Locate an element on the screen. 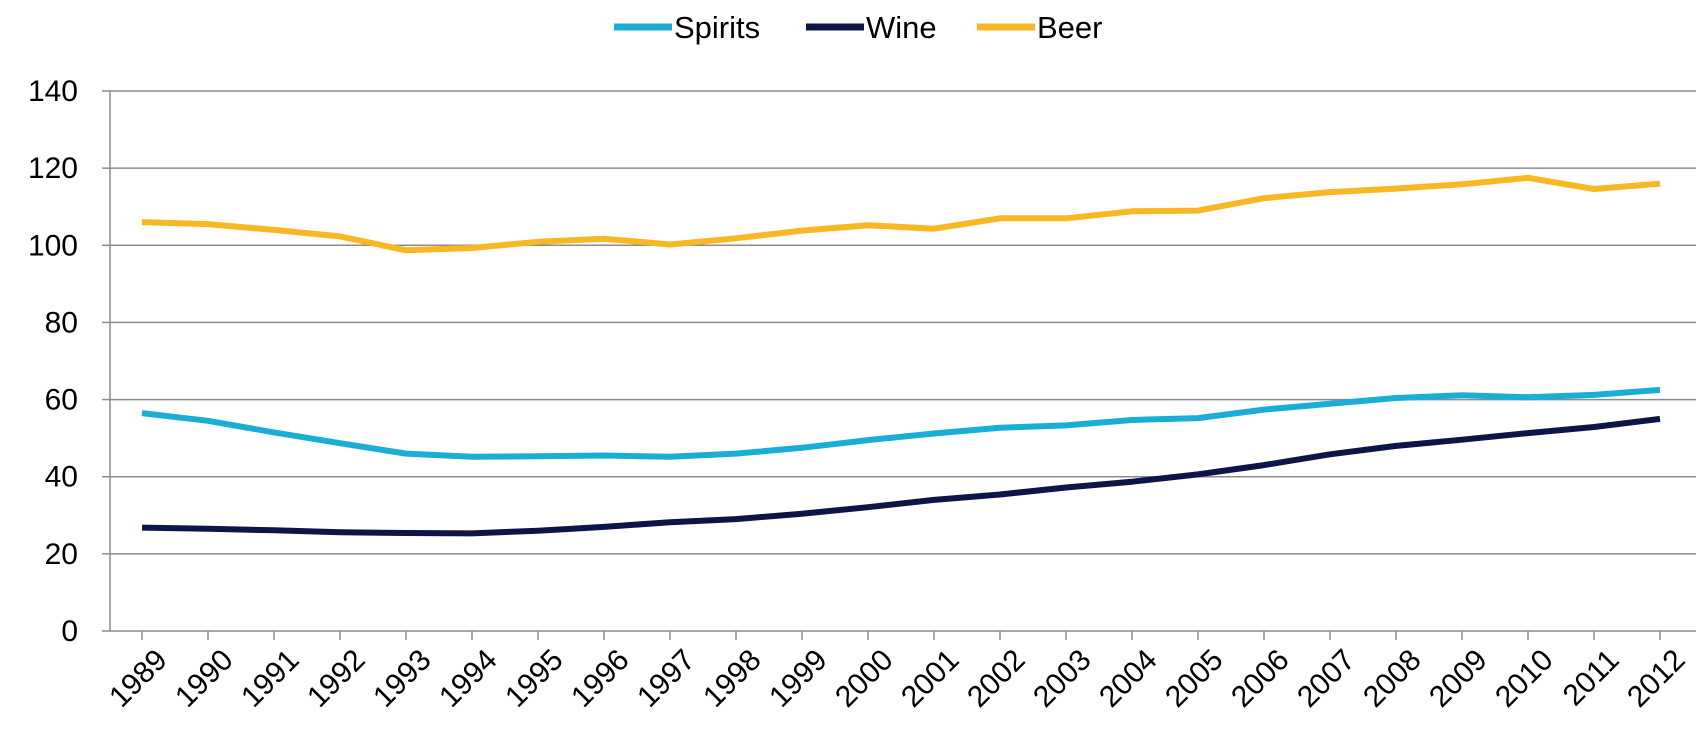 The width and height of the screenshot is (1696, 732). y-tick-label: 80 is located at coordinates (61, 322).